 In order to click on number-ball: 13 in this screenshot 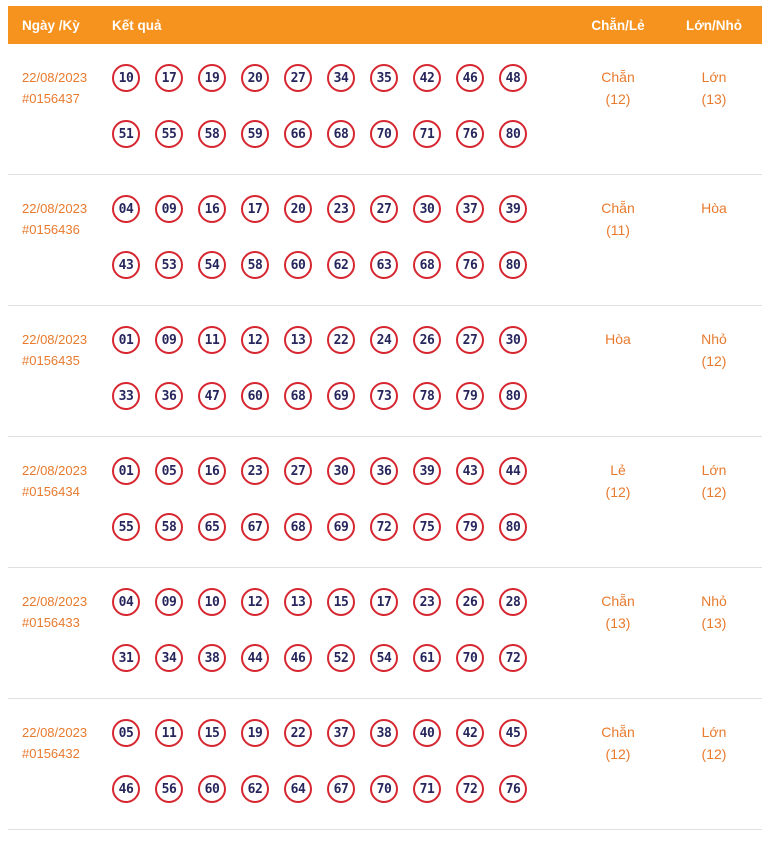, I will do `click(298, 340)`.